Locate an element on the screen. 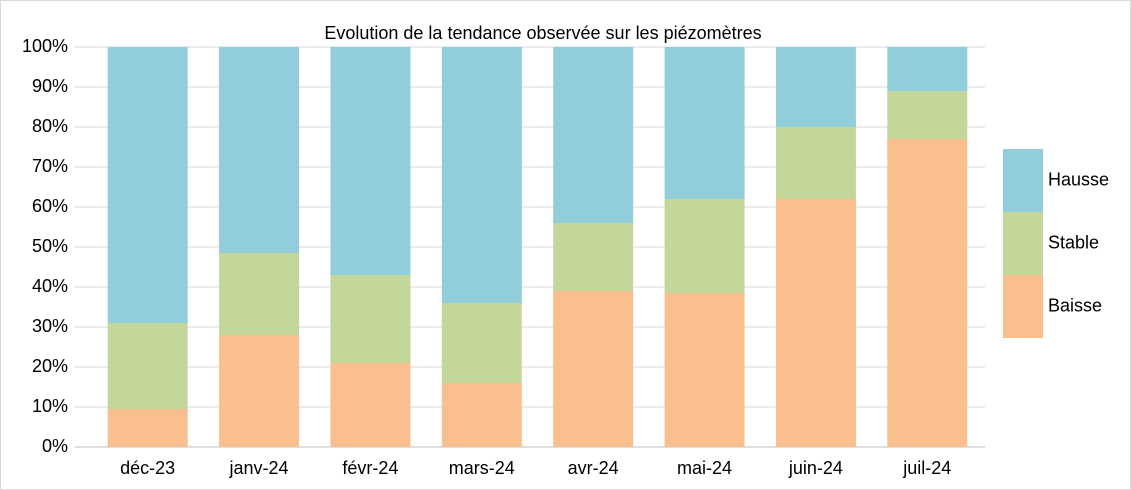  x-tick-label: févr-24 is located at coordinates (370, 468).